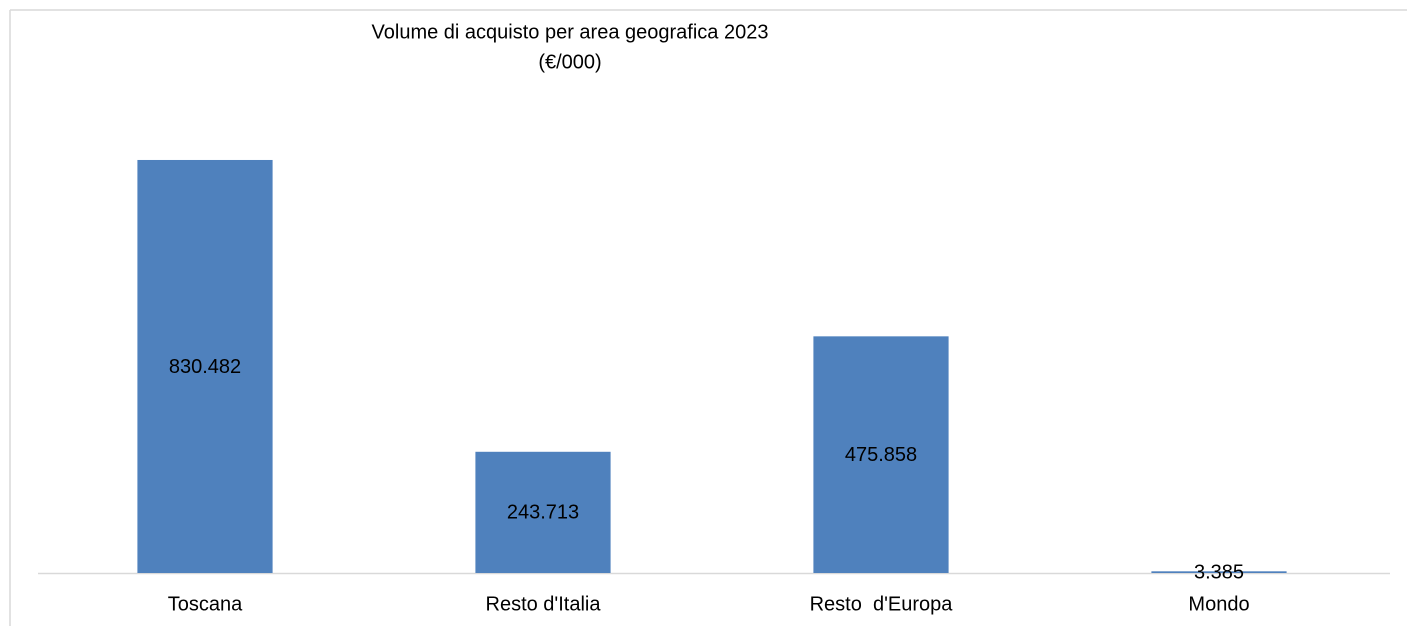  Describe the element at coordinates (205, 604) in the screenshot. I see `x-tick-label: Toscana` at that location.